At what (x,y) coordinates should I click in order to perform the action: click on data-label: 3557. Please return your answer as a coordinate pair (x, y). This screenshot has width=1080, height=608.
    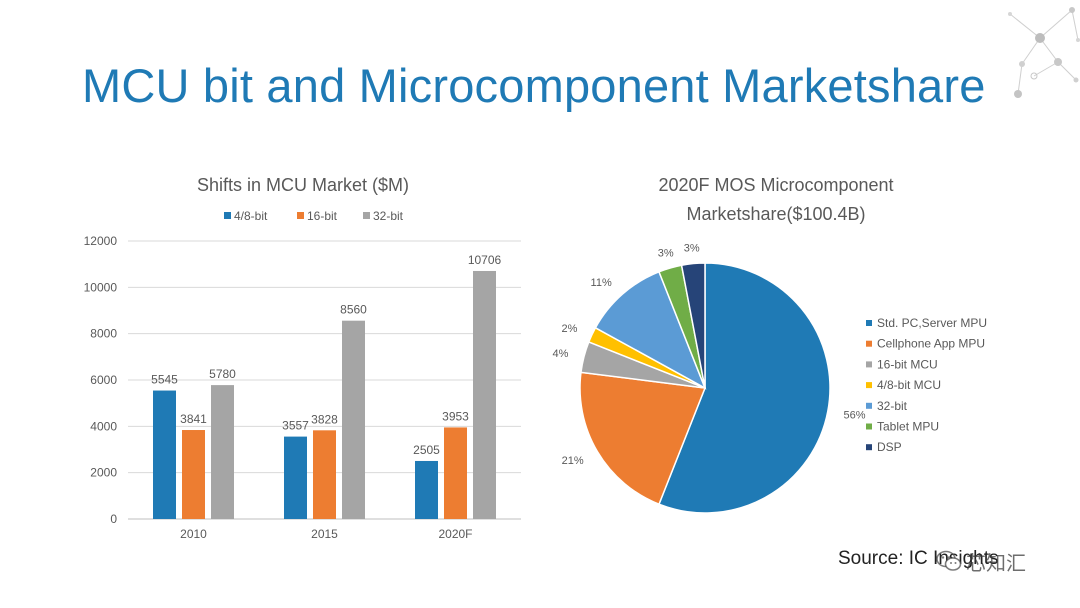
    Looking at the image, I should click on (295, 426).